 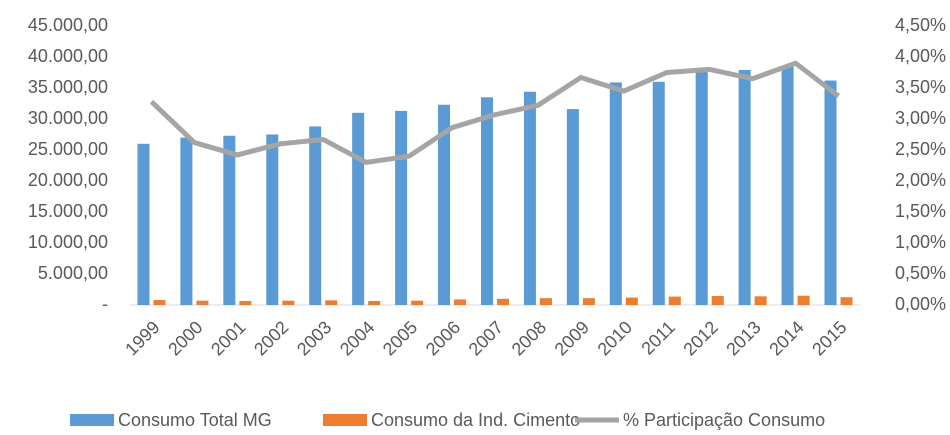 I want to click on y2-tick-label: 0,00%, so click(x=920, y=304).